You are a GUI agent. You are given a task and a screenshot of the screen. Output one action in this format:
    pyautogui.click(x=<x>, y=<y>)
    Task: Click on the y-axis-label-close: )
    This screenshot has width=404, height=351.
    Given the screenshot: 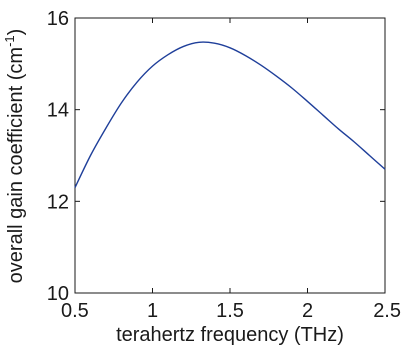 What is the action you would take?
    pyautogui.click(x=16, y=32)
    